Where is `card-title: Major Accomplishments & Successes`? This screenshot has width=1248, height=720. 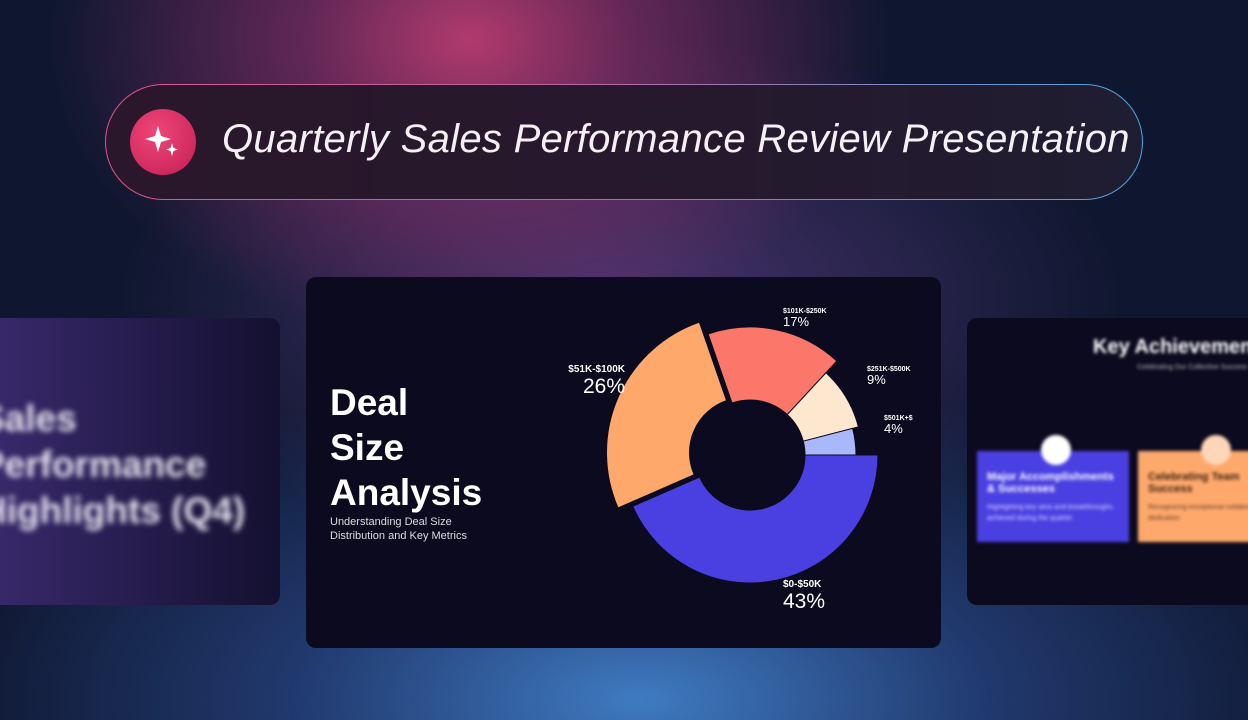
card-title: Major Accomplishments & Successes is located at coordinates (1050, 483).